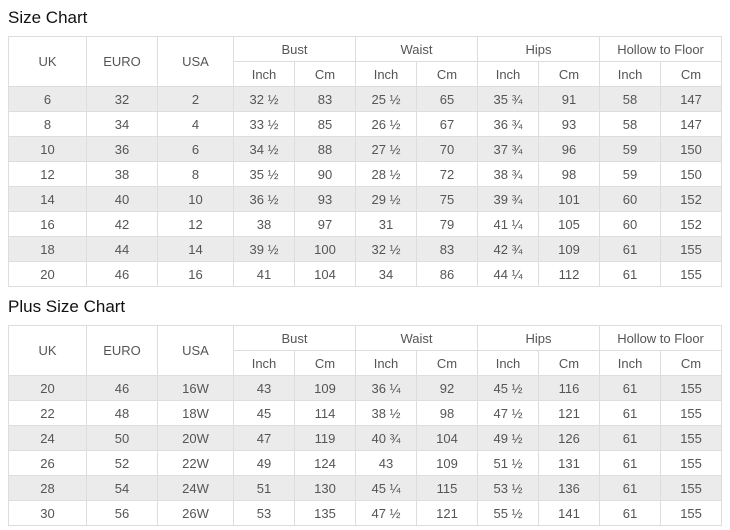 This screenshot has width=730, height=530. Describe the element at coordinates (264, 149) in the screenshot. I see `table-cell: 34 ½` at that location.